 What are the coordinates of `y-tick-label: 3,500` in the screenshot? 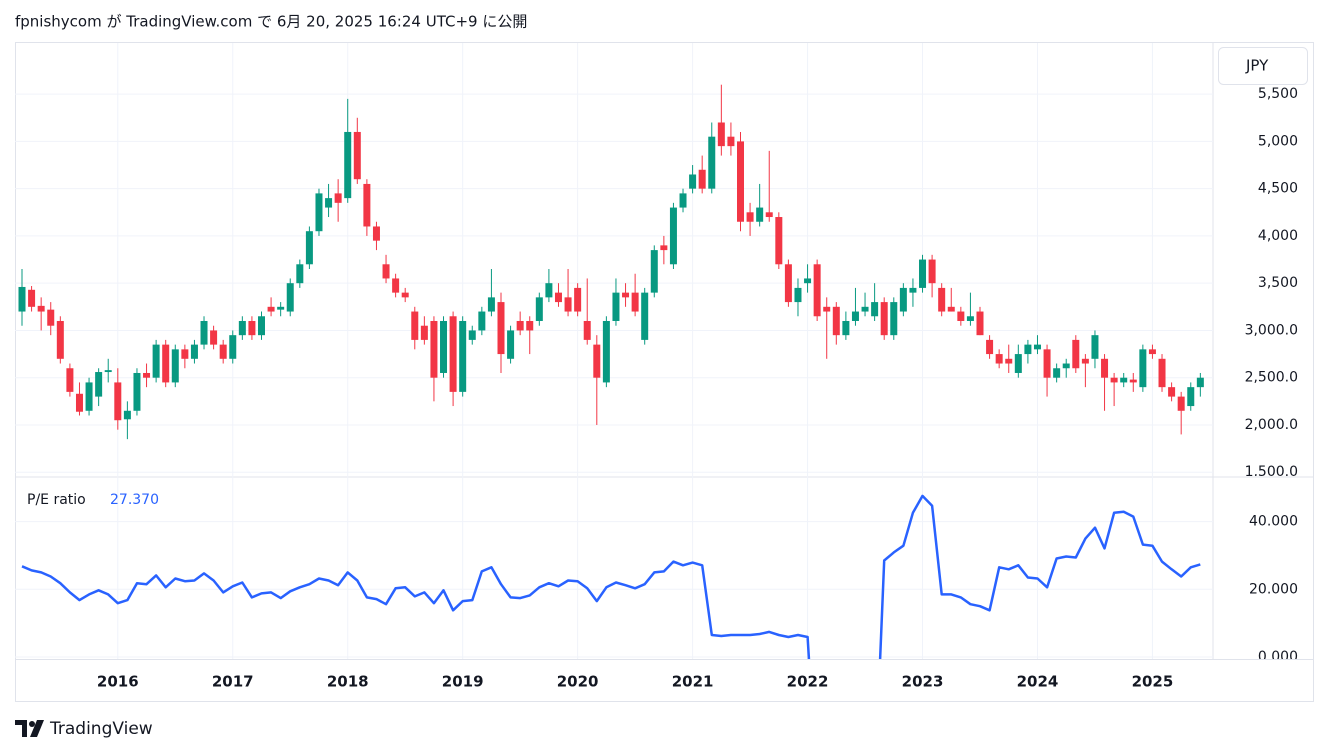 It's located at (1278, 283).